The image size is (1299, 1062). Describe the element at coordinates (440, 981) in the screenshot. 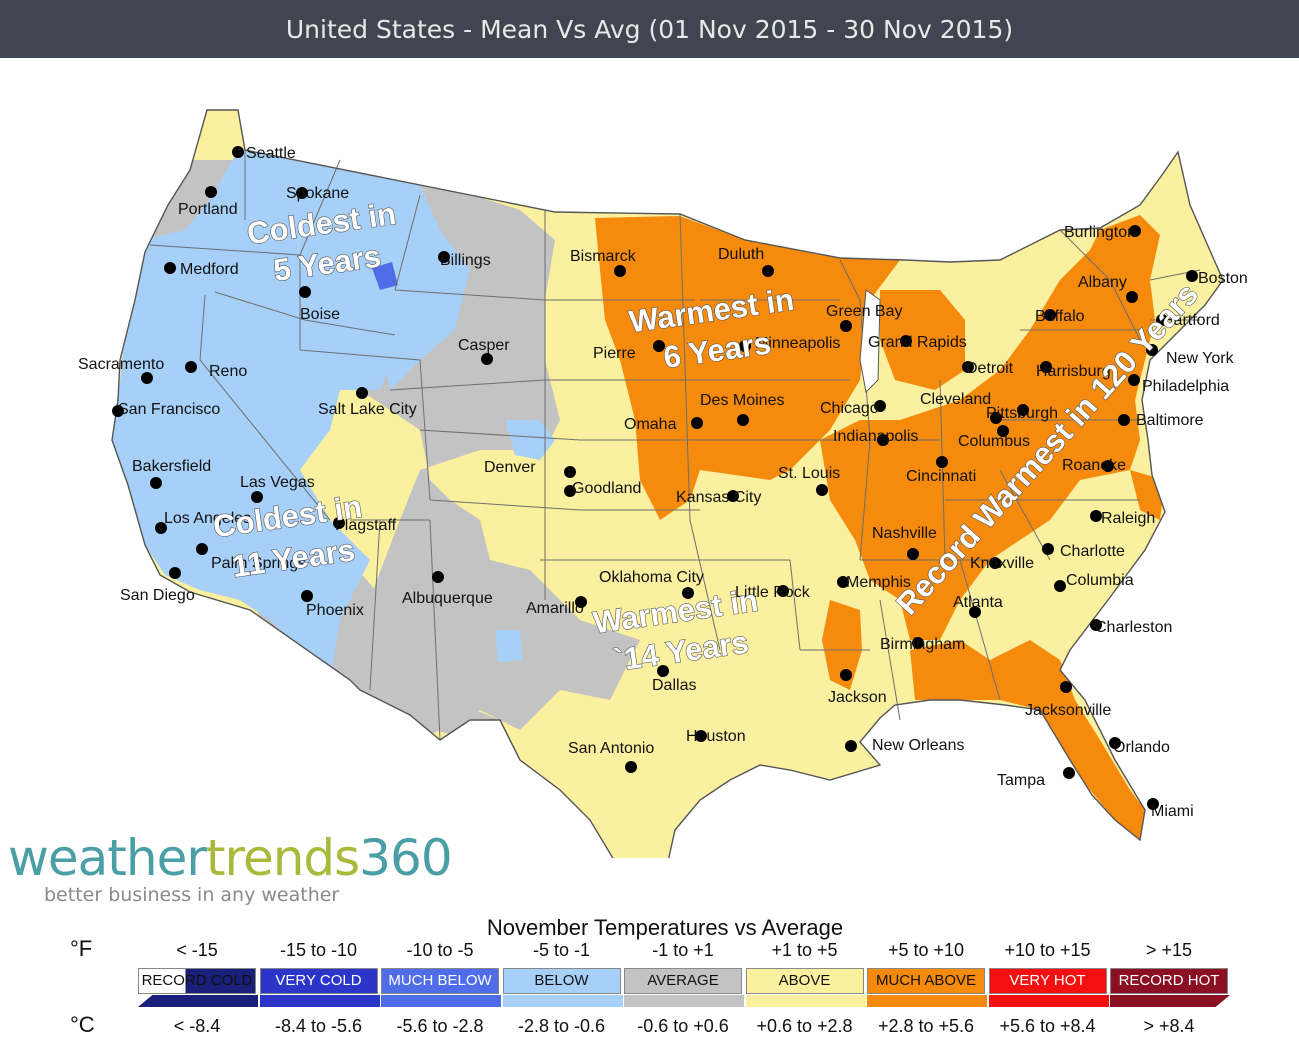

I see `legend-swatch-much-below: MUCH BELOW` at that location.